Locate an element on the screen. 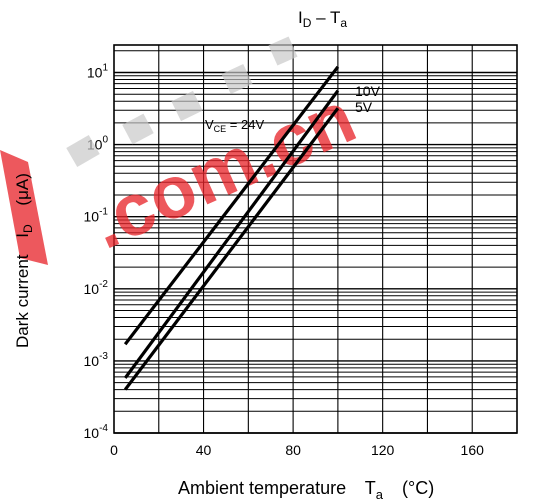 The width and height of the screenshot is (537, 502). y-tick-label: 10¹ is located at coordinates (98, 72).